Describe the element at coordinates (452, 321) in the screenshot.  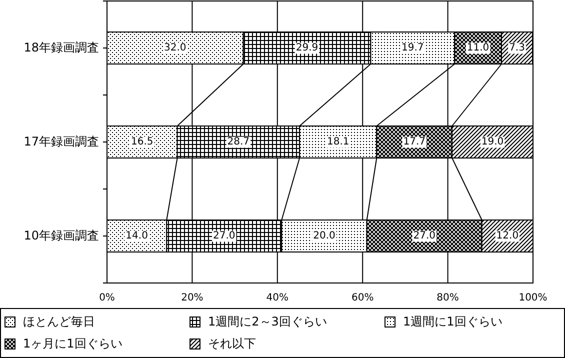
I see `legend-label: 1週間に1回ぐらい` at that location.